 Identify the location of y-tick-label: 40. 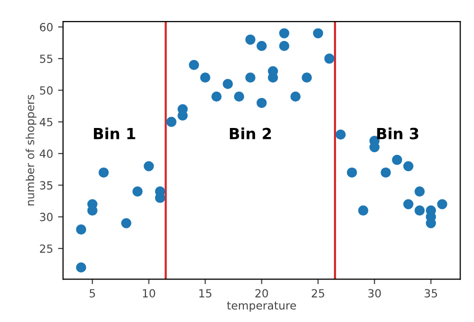
(46, 154).